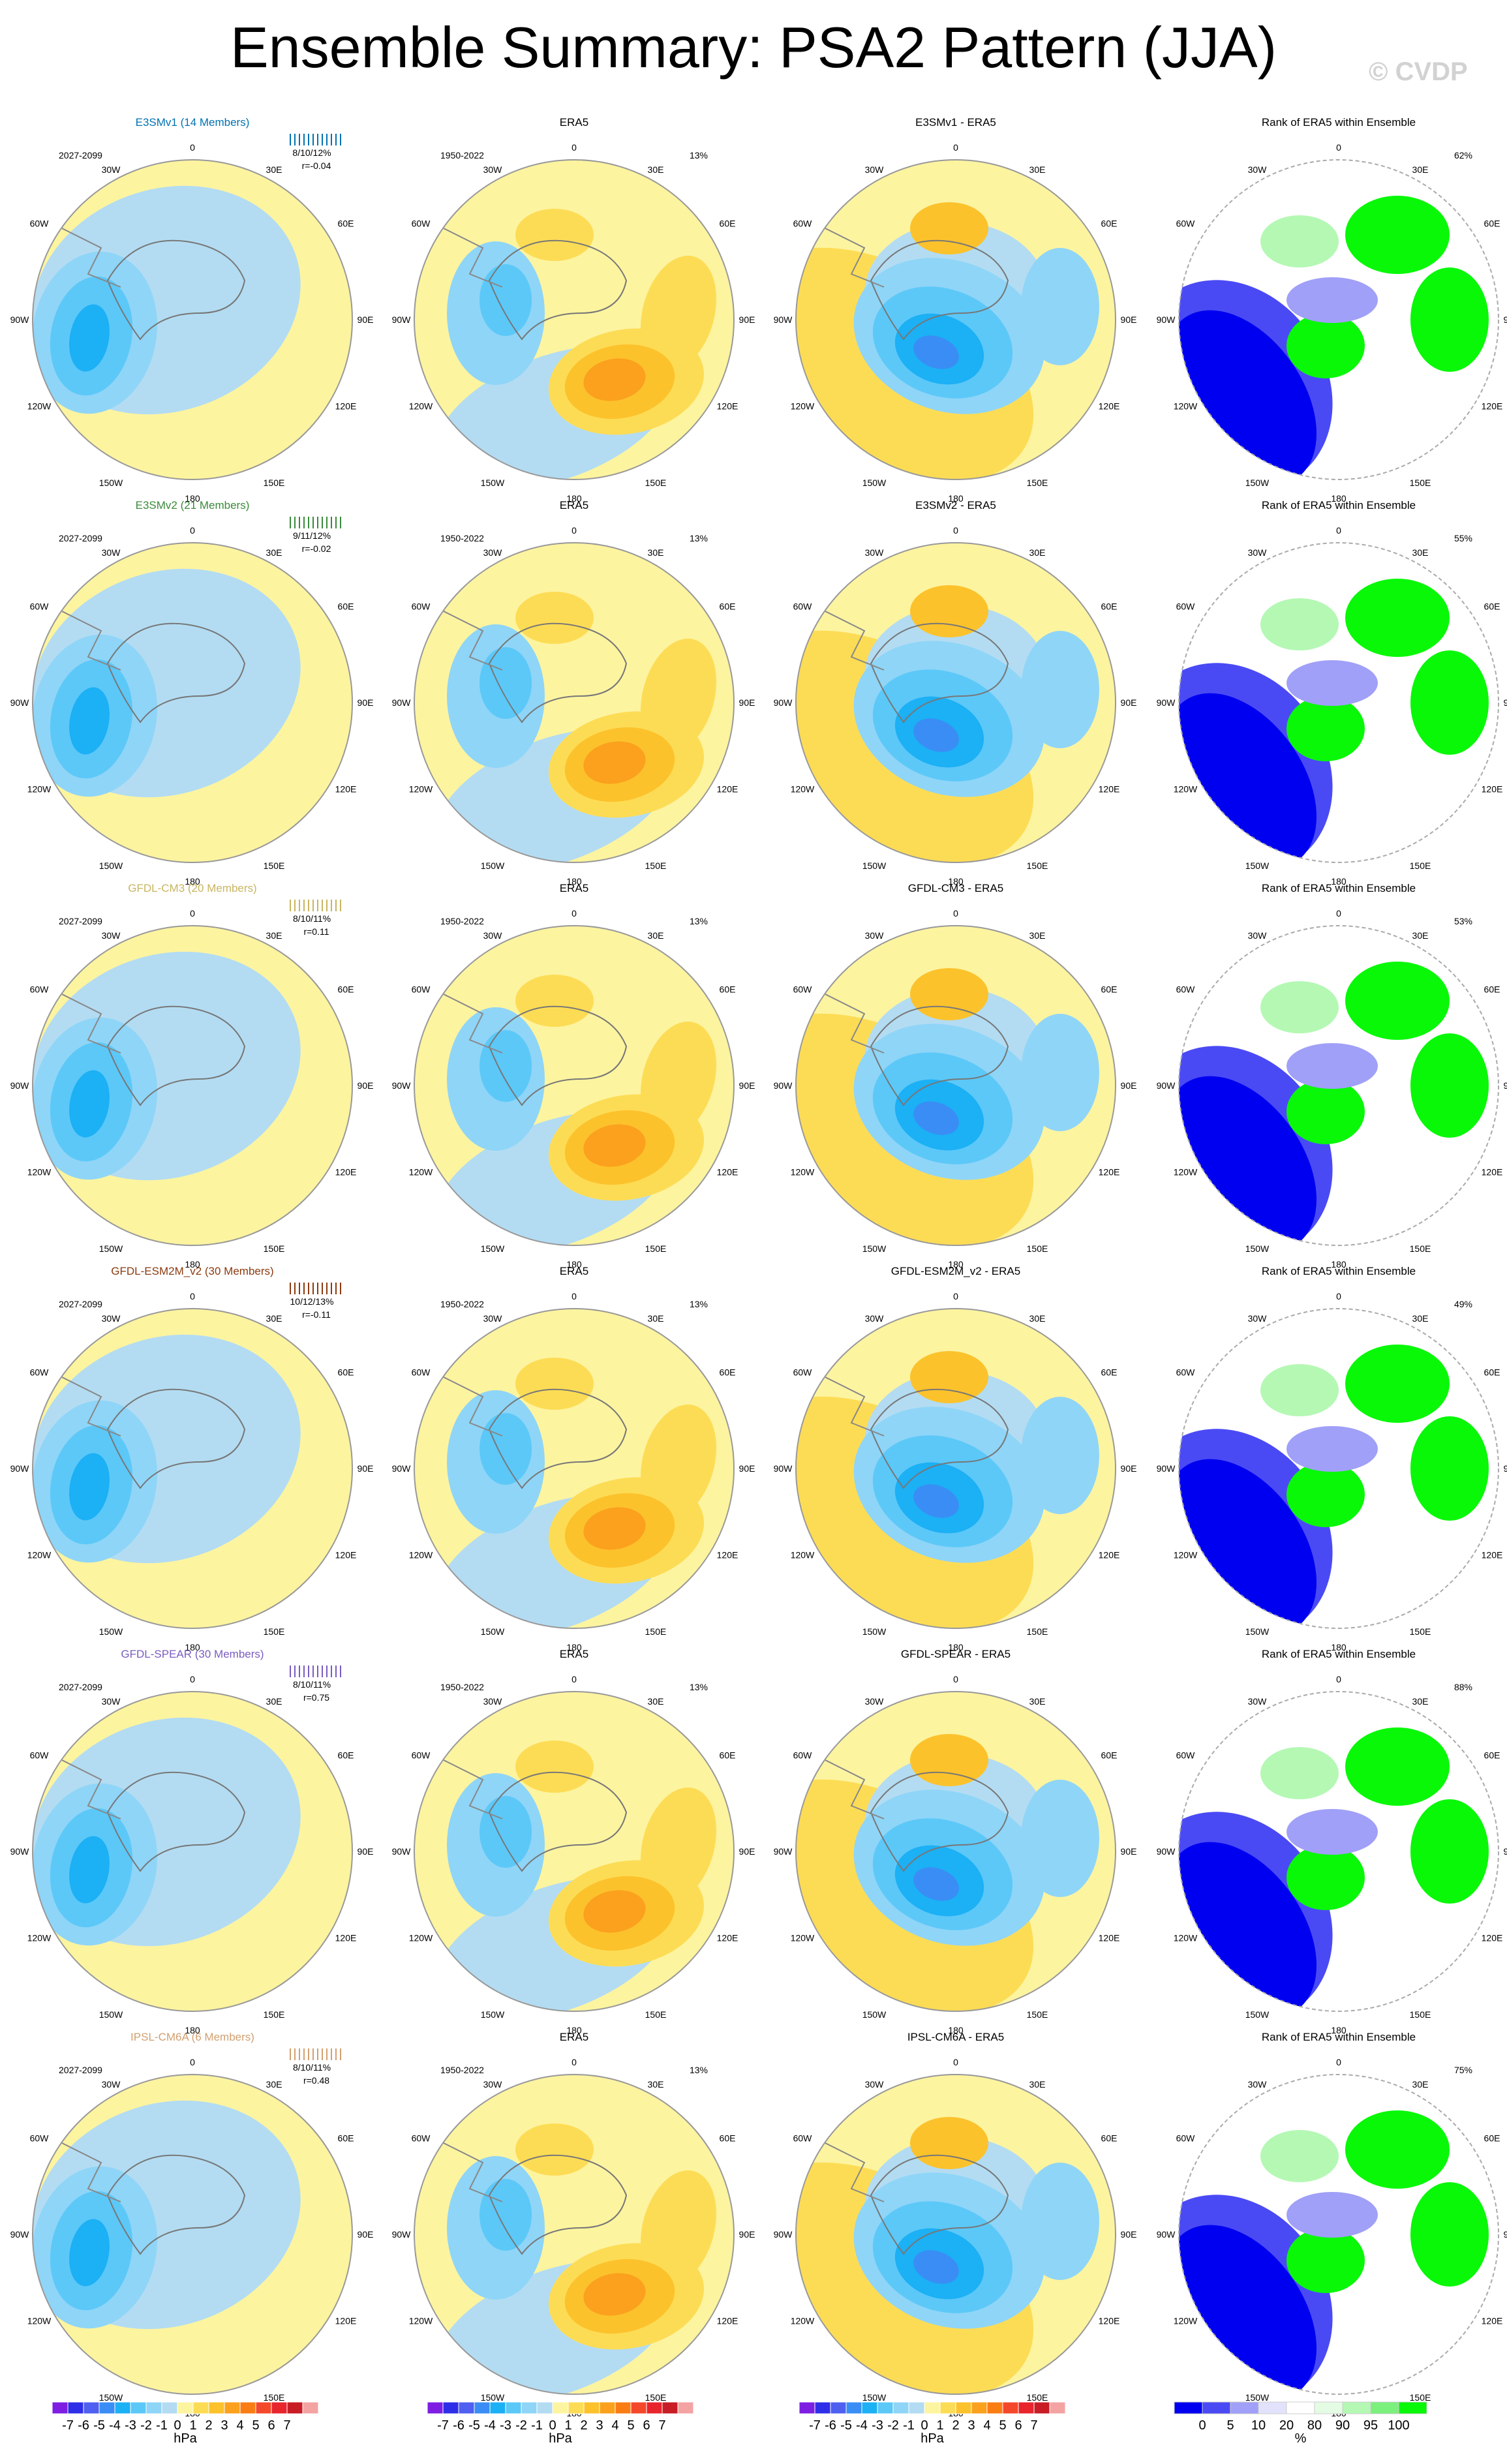 This screenshot has width=1507, height=2464. What do you see at coordinates (699, 155) in the screenshot?
I see `era5-percent: 13%` at bounding box center [699, 155].